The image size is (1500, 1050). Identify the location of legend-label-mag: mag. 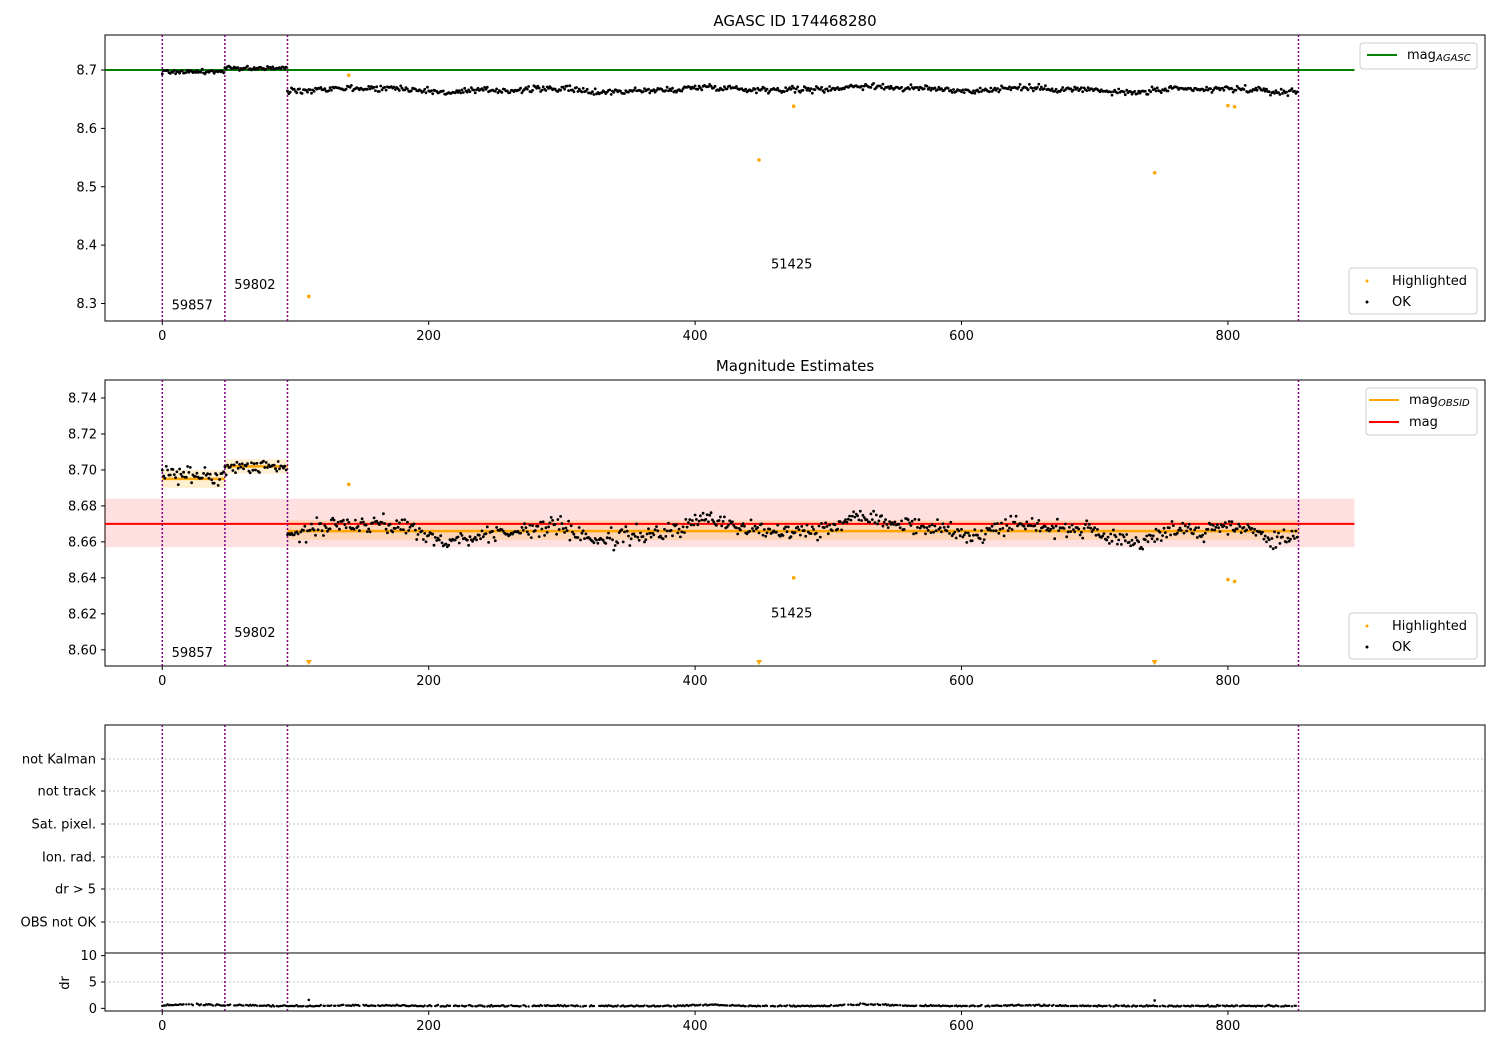
(1423, 422).